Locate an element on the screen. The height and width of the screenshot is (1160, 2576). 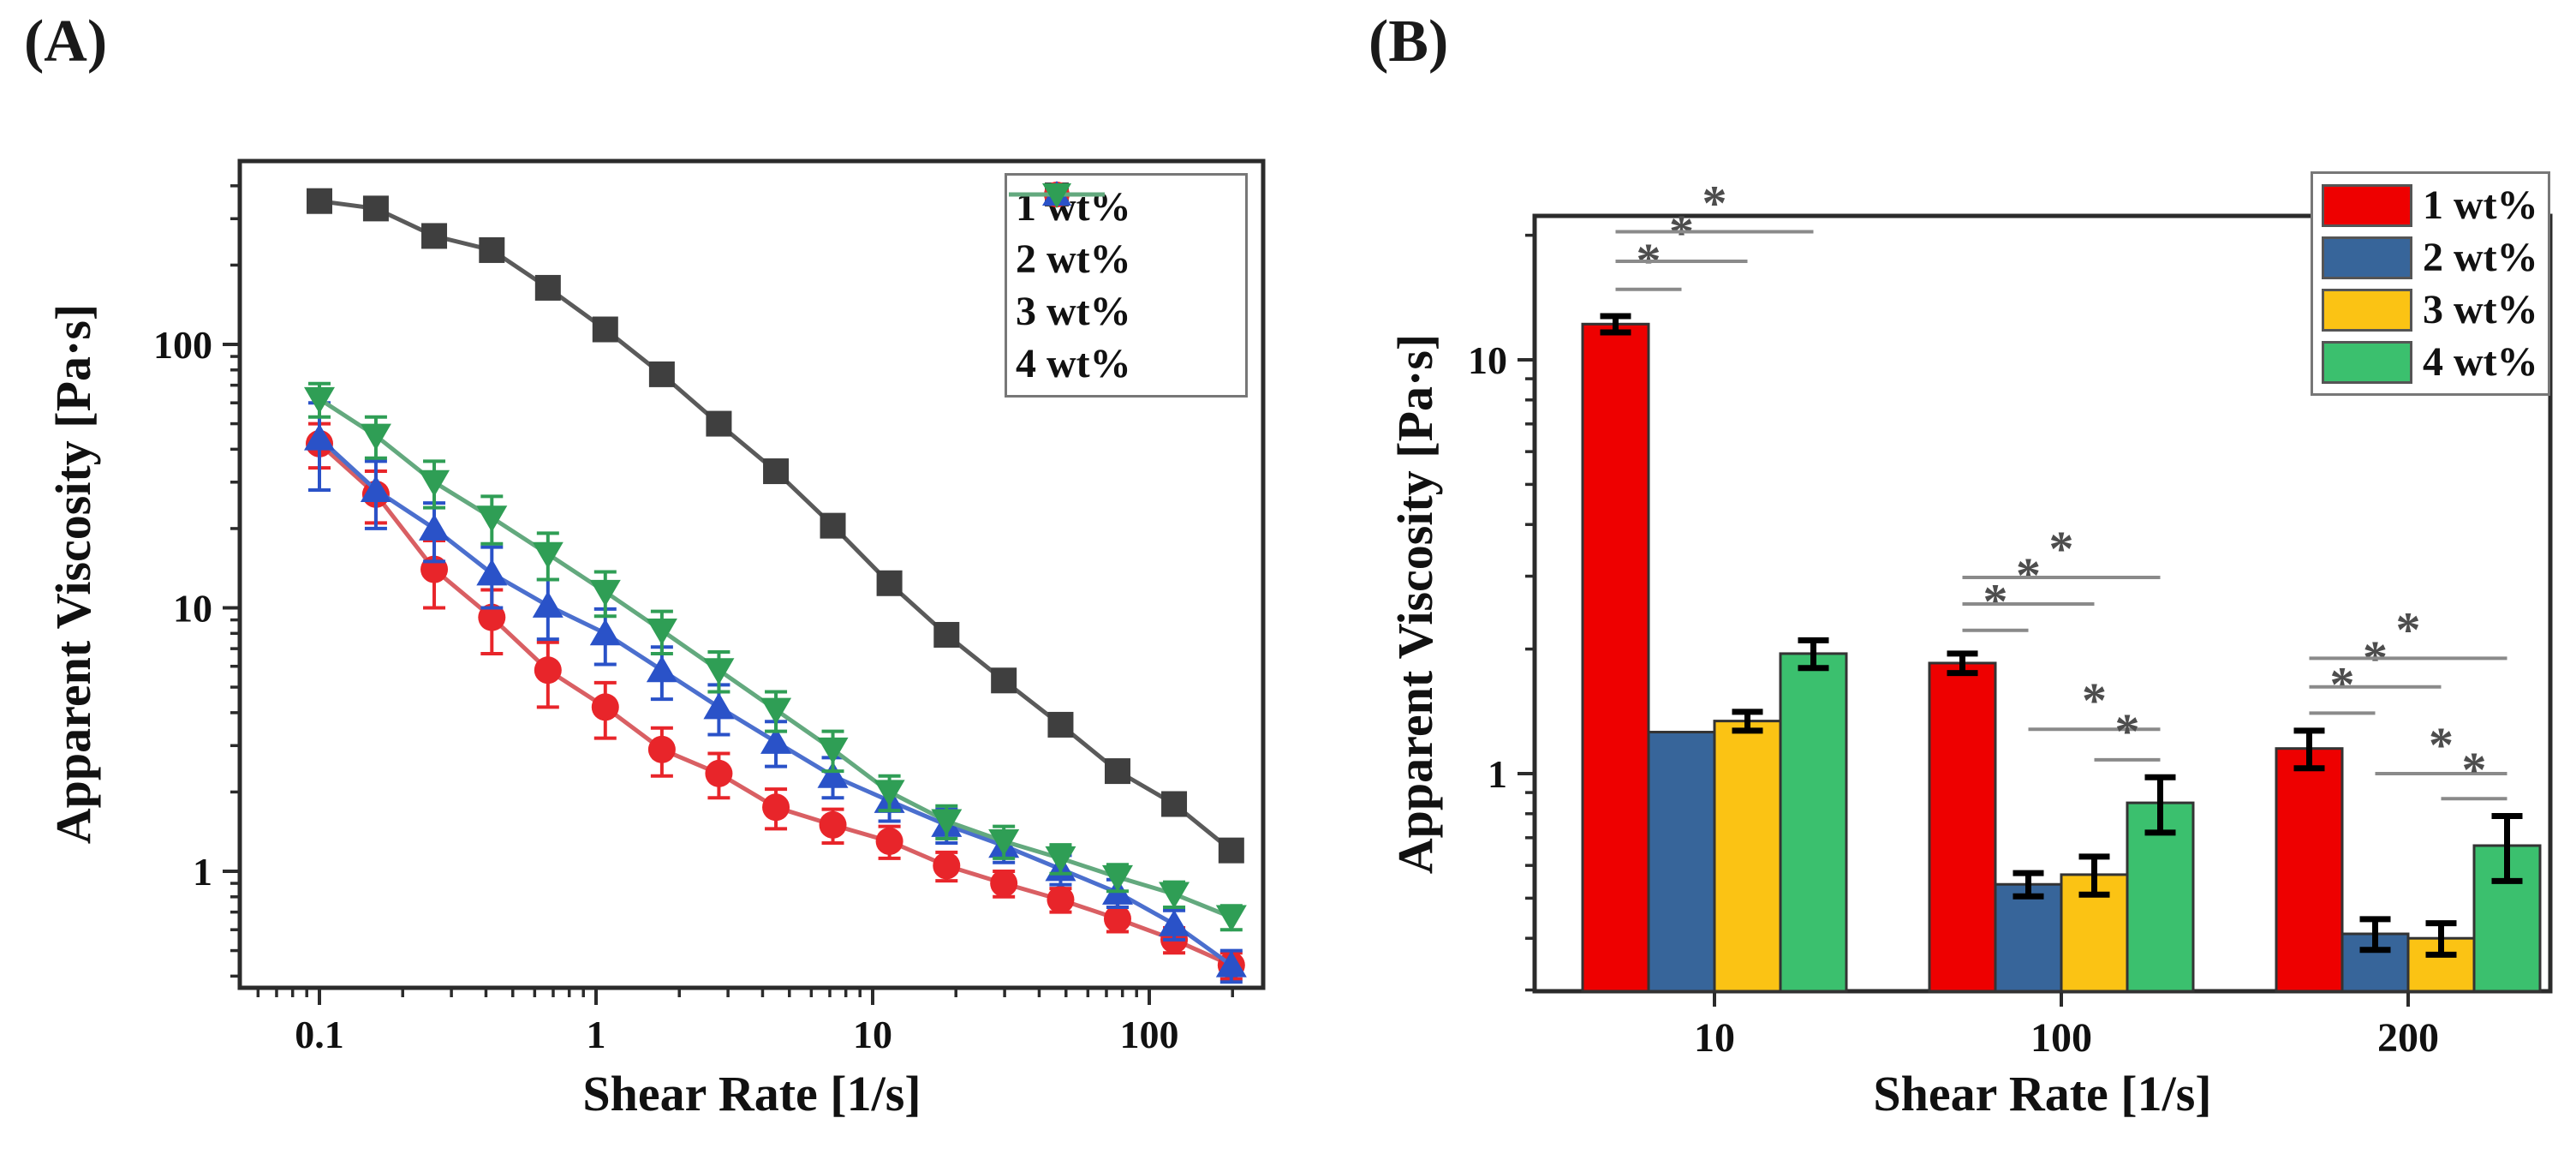
bars-3wt% is located at coordinates (2094, 851).